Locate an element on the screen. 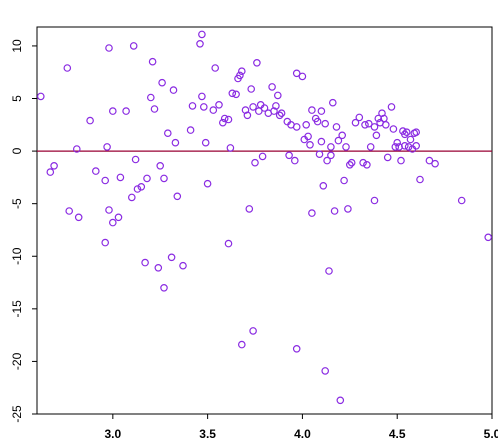 The height and width of the screenshot is (448, 498). y-axis: 10 5 0 -5 -10 -15 -20 -25 is located at coordinates (23, 231).